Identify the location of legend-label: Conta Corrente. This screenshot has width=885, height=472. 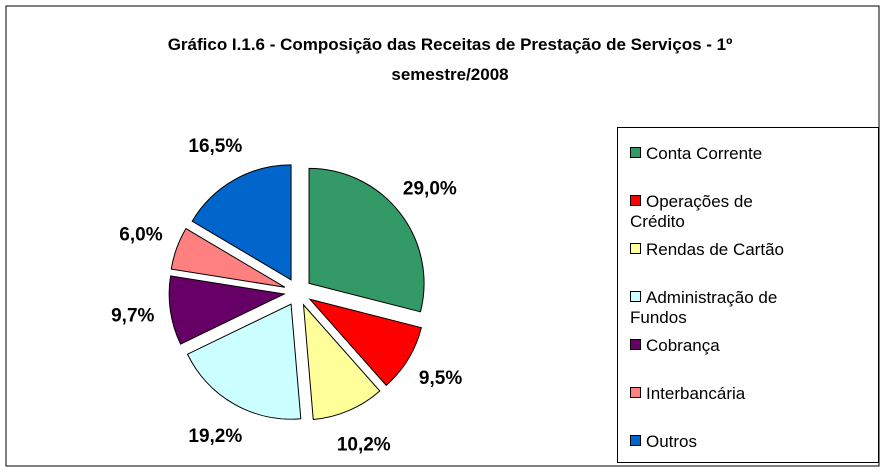
(704, 153).